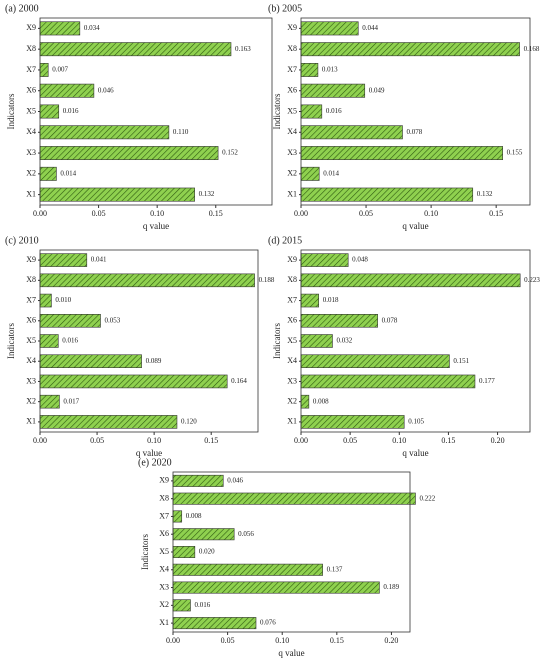 Image resolution: width=550 pixels, height=665 pixels. What do you see at coordinates (207, 194) in the screenshot?
I see `value-label: 0.132` at bounding box center [207, 194].